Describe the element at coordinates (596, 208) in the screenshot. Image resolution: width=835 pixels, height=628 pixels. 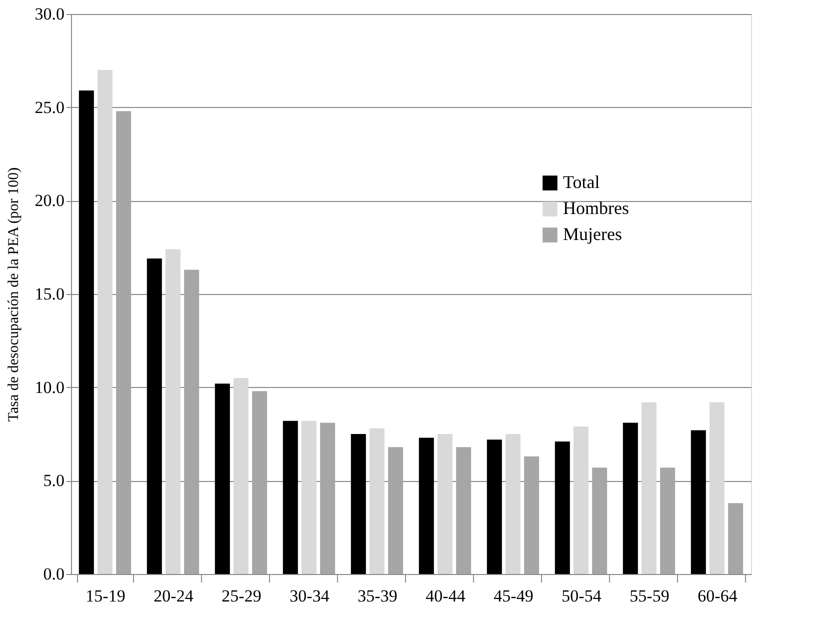
I see `legend-label: Hombres` at that location.